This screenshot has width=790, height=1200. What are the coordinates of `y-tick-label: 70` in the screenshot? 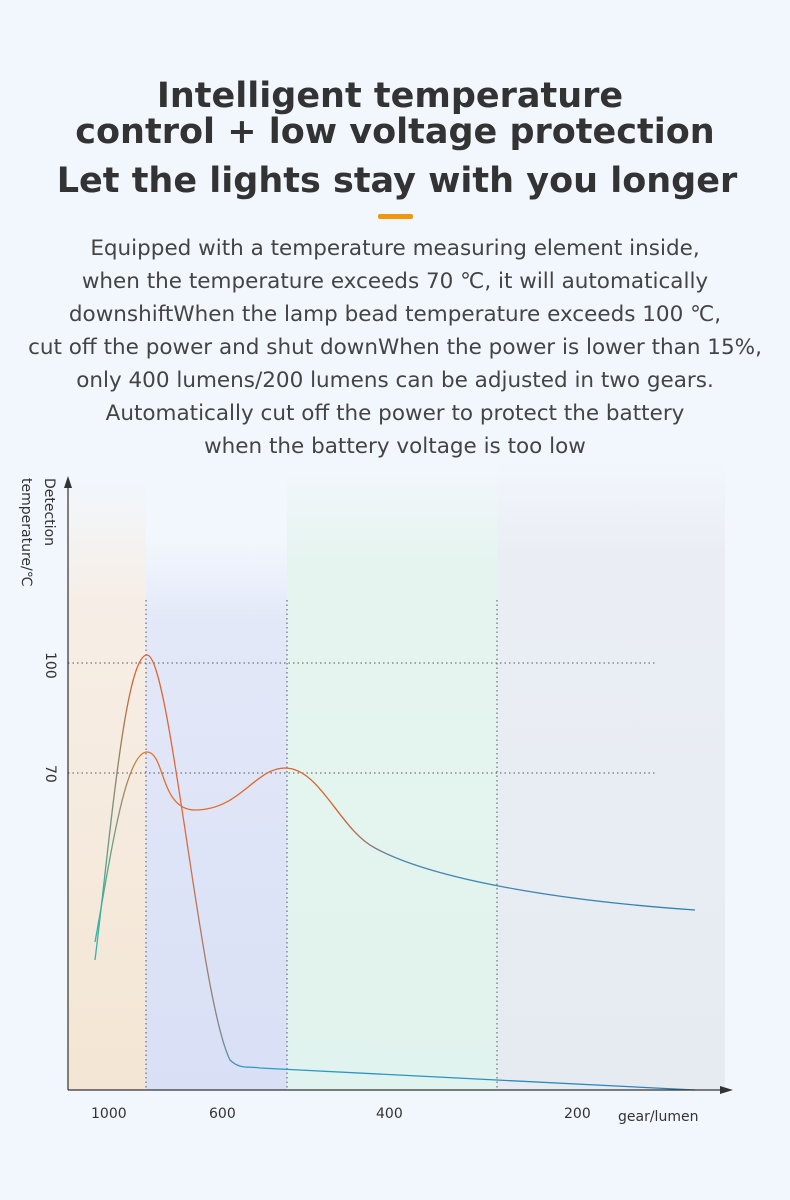 It's located at (50, 774).